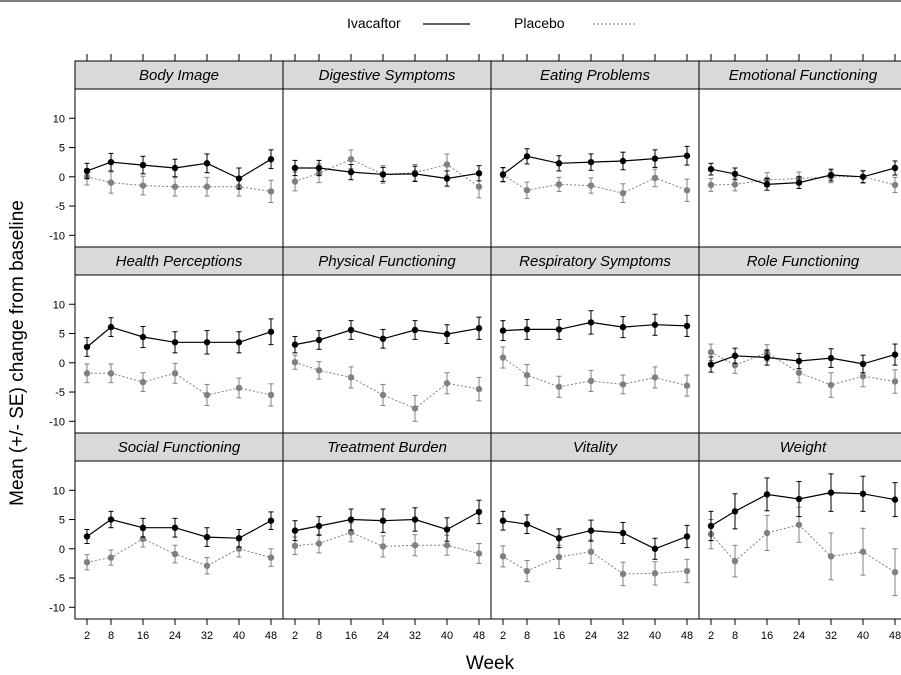  I want to click on x-tick-label: 32, so click(831, 636).